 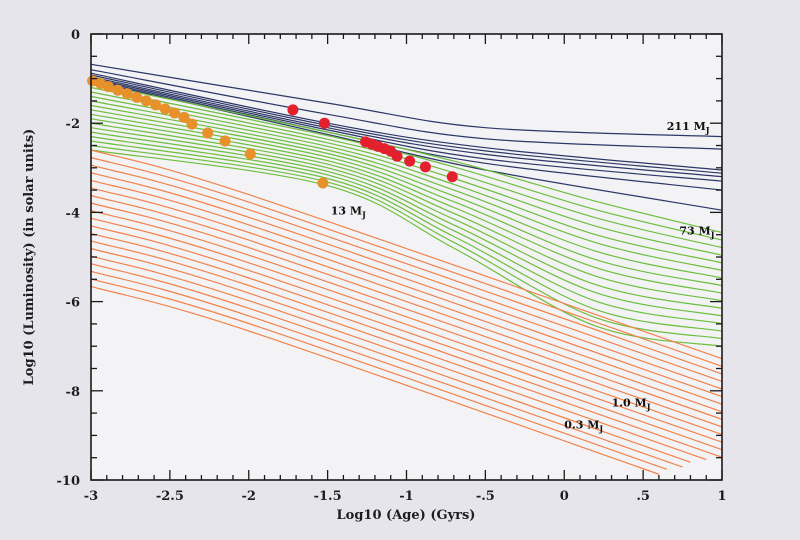 What do you see at coordinates (328, 496) in the screenshot?
I see `x-tick-label: -1.5` at bounding box center [328, 496].